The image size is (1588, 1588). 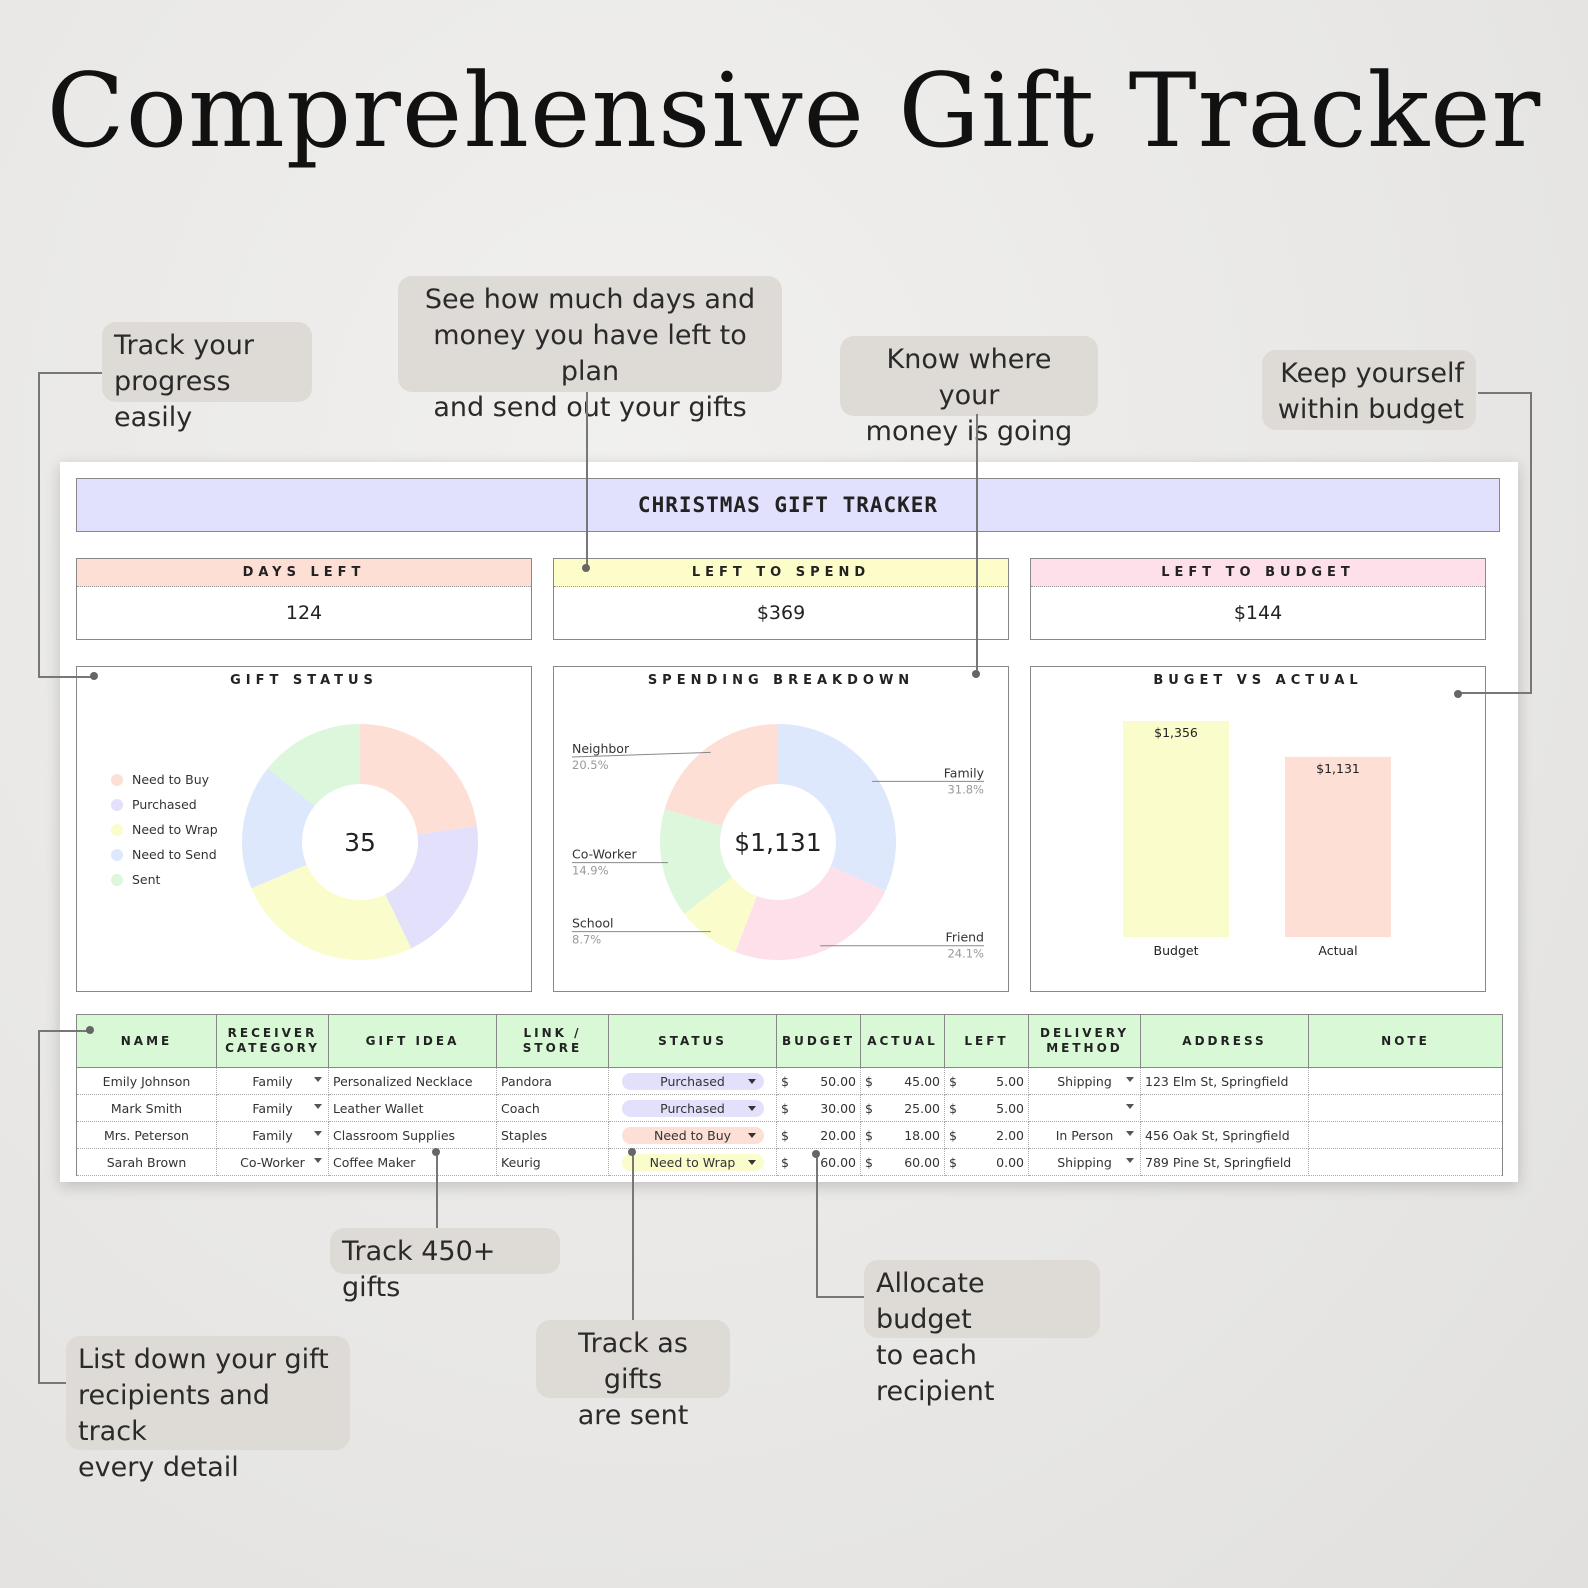 What do you see at coordinates (838, 1162) in the screenshot?
I see `amount: 60.00` at bounding box center [838, 1162].